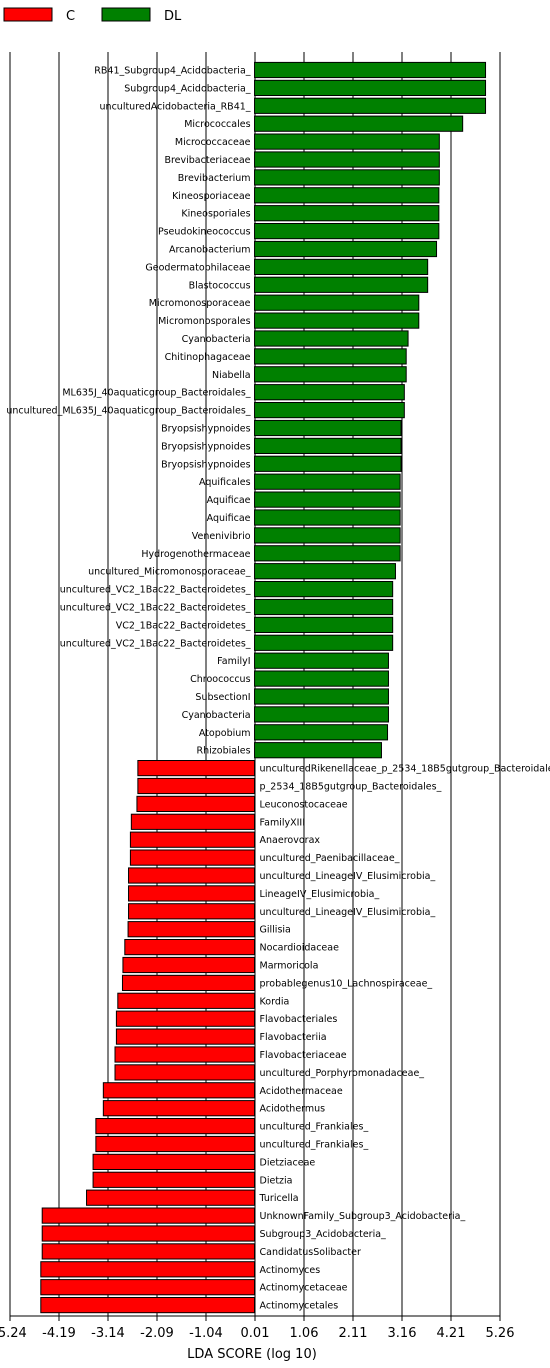 This screenshot has width=550, height=1368. I want to click on bar-label: SubsectionI, so click(222, 697).